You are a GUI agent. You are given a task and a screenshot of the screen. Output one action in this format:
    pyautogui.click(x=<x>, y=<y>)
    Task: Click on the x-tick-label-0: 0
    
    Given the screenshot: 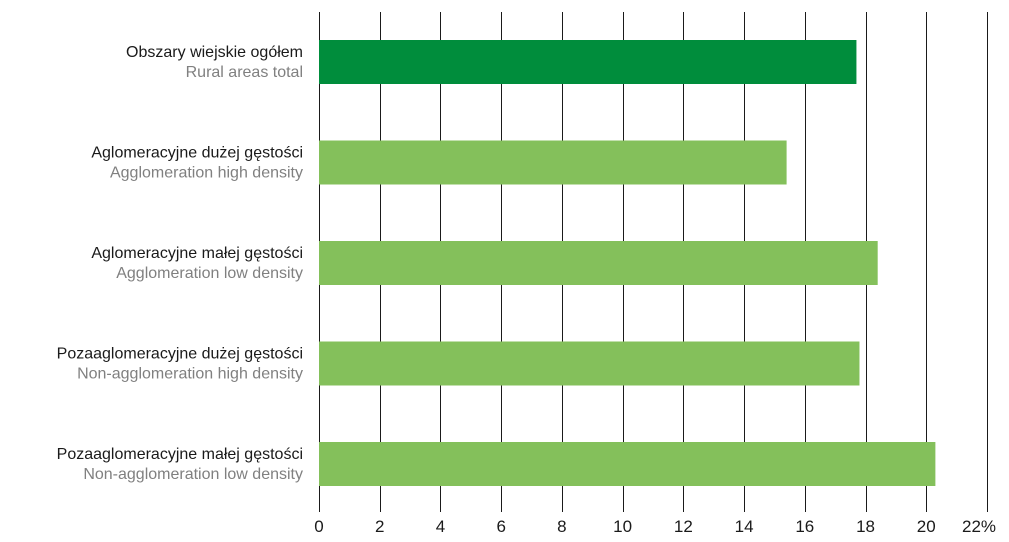 What is the action you would take?
    pyautogui.click(x=318, y=526)
    